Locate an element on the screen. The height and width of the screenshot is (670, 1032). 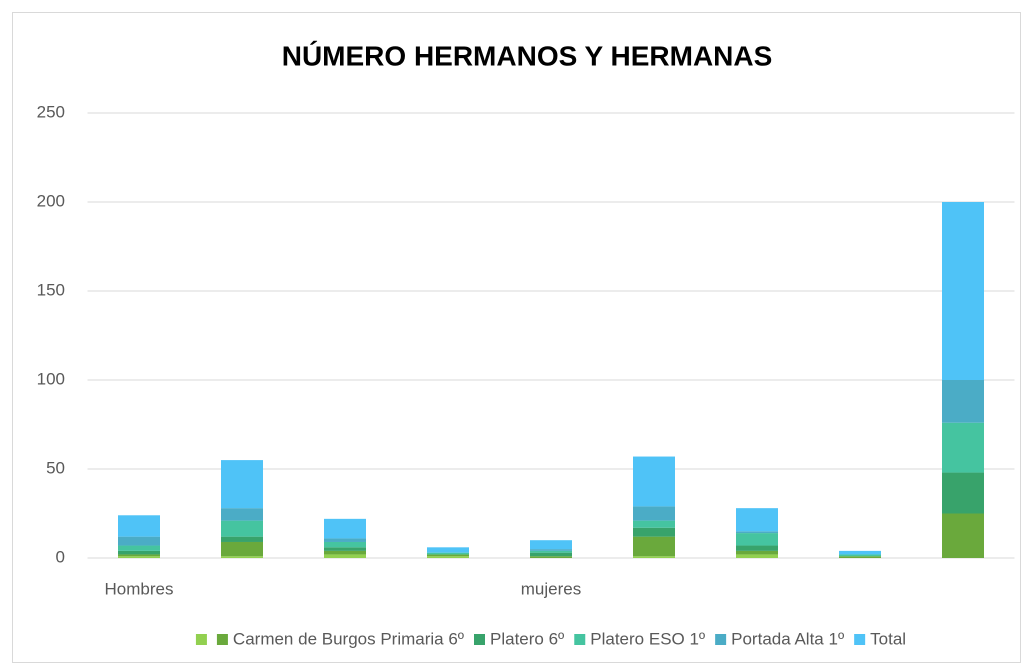
legend-label: Carmen de Burgos Primaria 6º is located at coordinates (348, 638).